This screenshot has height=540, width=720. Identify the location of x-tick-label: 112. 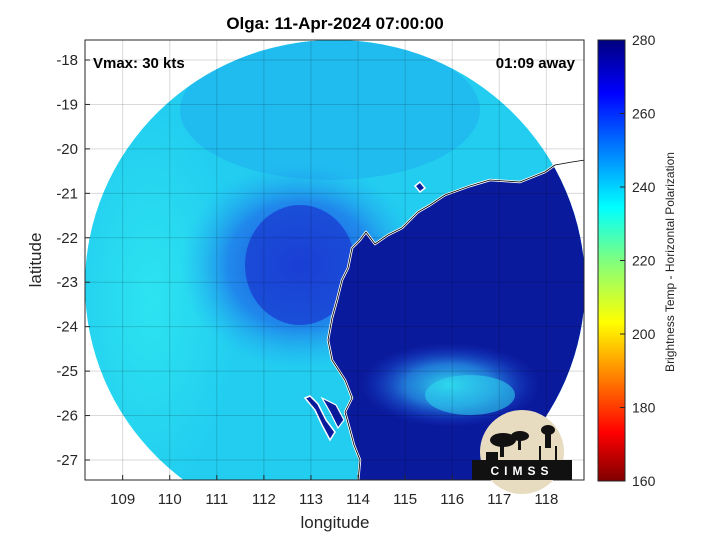
(264, 499).